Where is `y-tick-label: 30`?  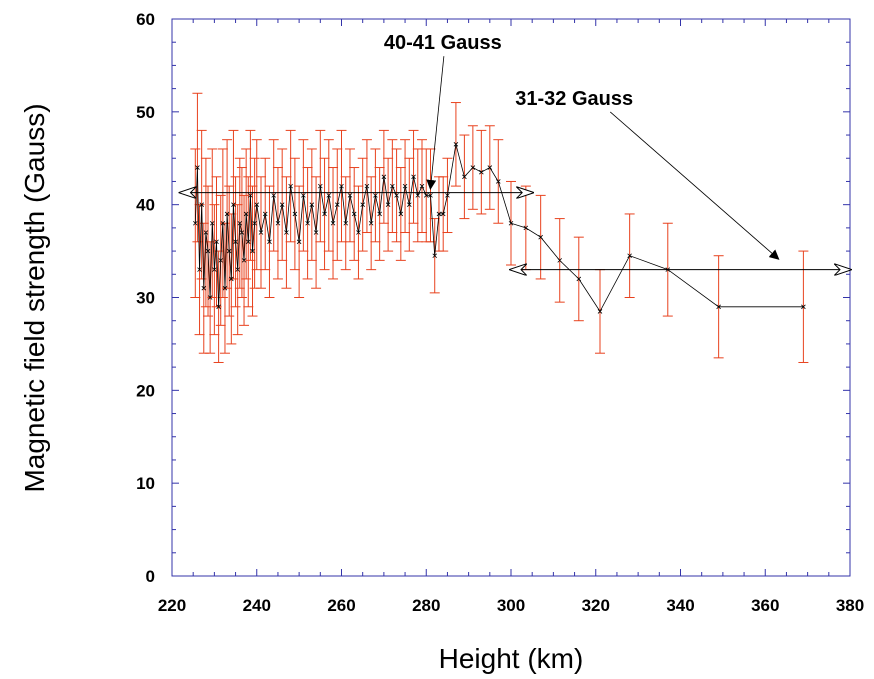
y-tick-label: 30 is located at coordinates (145, 298).